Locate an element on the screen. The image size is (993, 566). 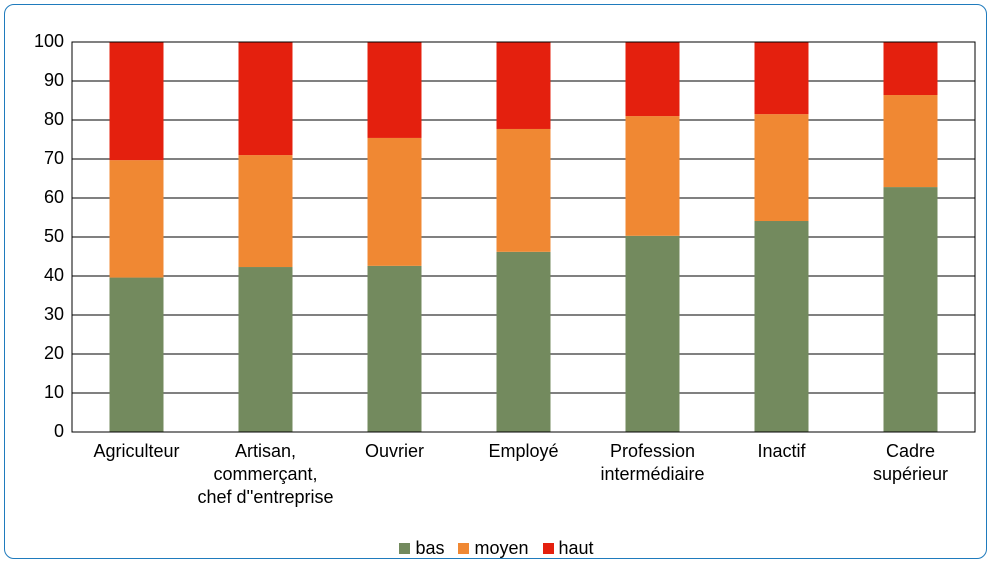
y-tick-label: 100 is located at coordinates (49, 41).